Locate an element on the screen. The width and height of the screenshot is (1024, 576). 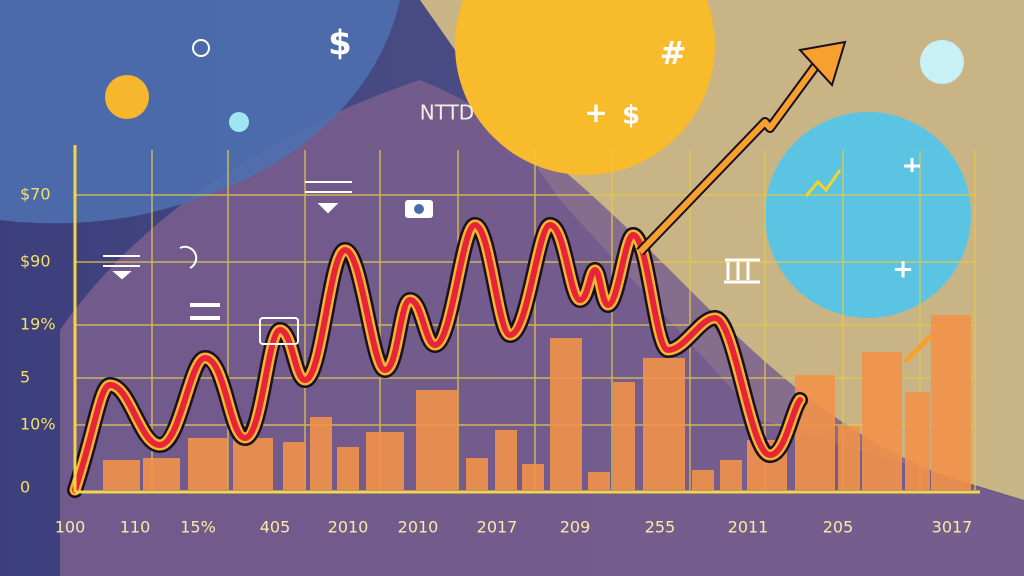
blue-circle is located at coordinates (868, 215).